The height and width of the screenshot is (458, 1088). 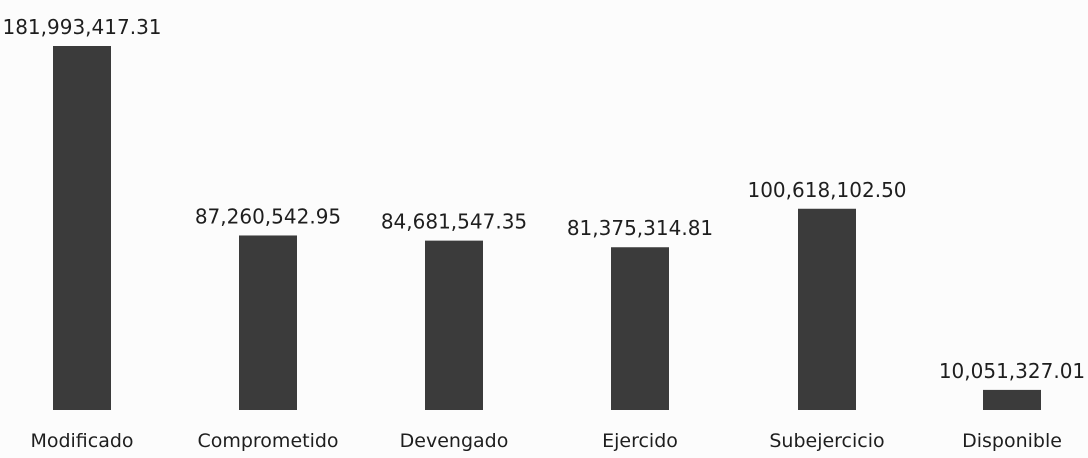 What do you see at coordinates (267, 441) in the screenshot?
I see `category-label-comprometido: Comprometido` at bounding box center [267, 441].